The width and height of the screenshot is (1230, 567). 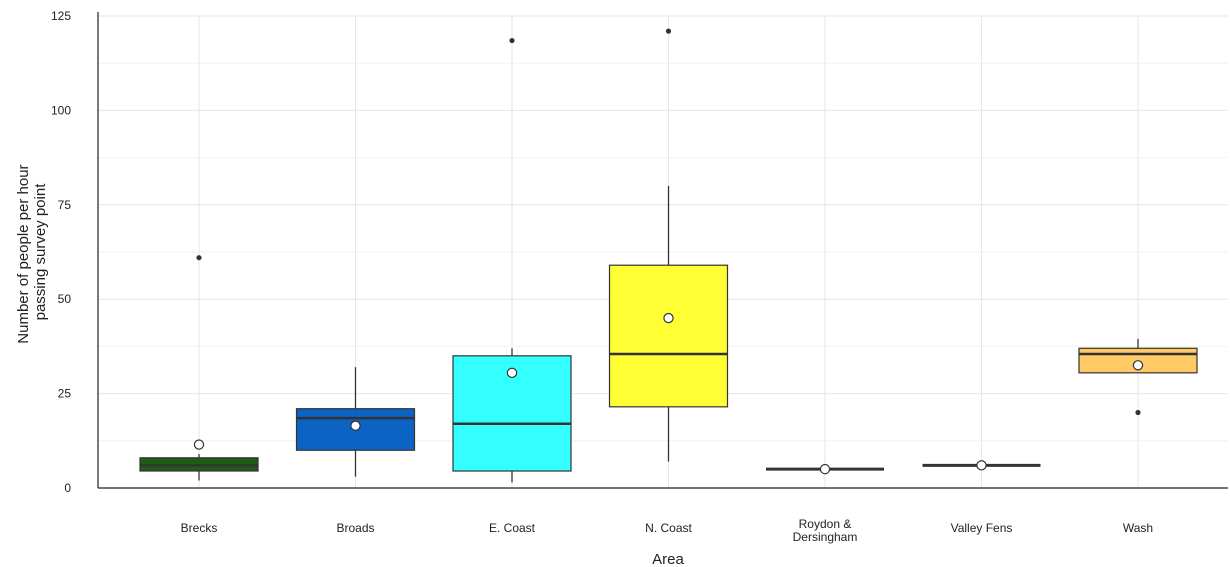 What do you see at coordinates (668, 528) in the screenshot?
I see `x-tick-label: N. Coast` at bounding box center [668, 528].